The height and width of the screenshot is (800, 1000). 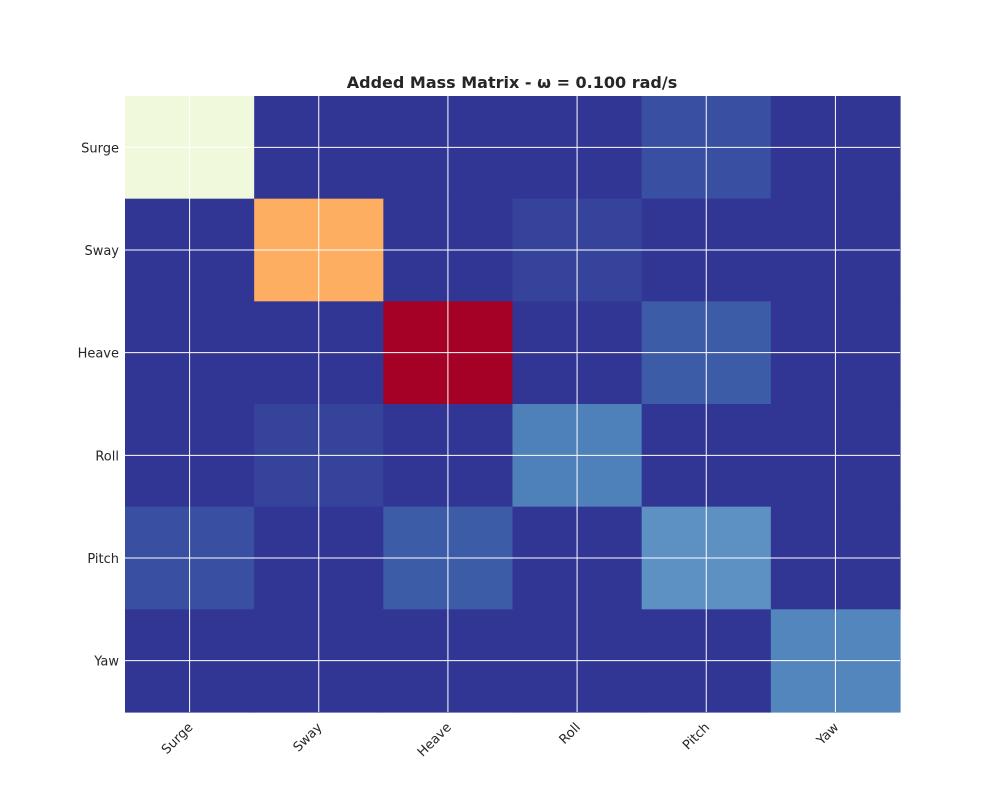 I want to click on x-tick-label: Sway, so click(x=308, y=737).